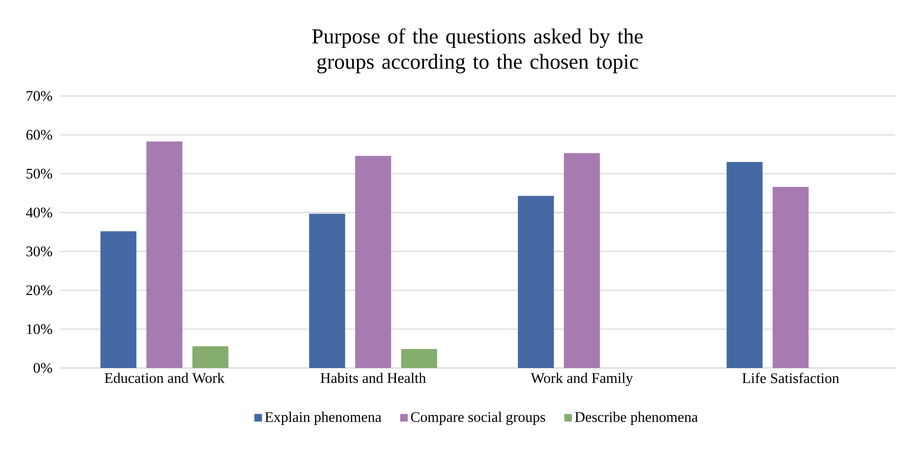  What do you see at coordinates (43, 368) in the screenshot?
I see `y-tick-label: 0%` at bounding box center [43, 368].